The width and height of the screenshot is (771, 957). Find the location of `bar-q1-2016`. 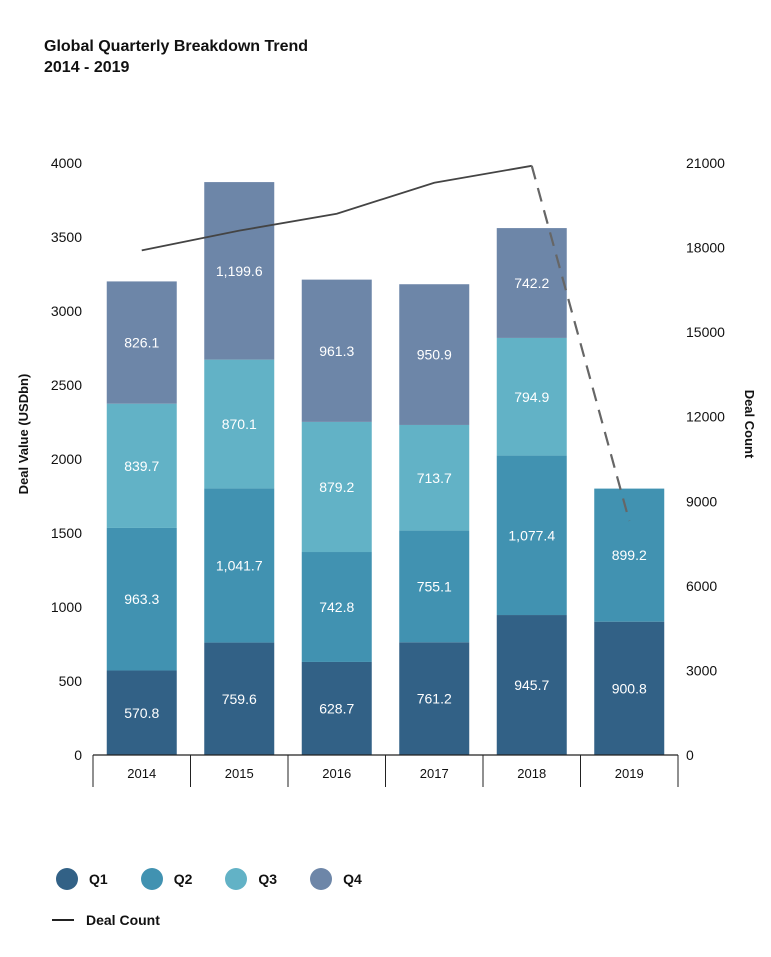

bar-q1-2016 is located at coordinates (336, 708).